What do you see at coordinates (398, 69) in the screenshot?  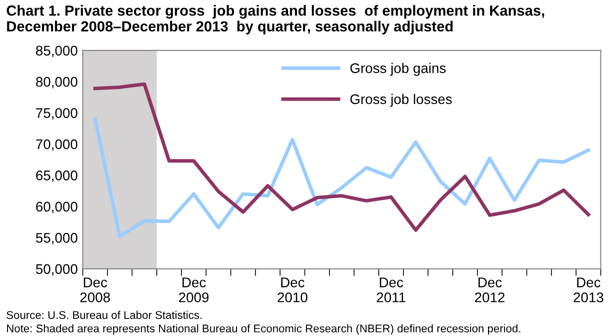 I see `legend-label: Gross job gains` at bounding box center [398, 69].